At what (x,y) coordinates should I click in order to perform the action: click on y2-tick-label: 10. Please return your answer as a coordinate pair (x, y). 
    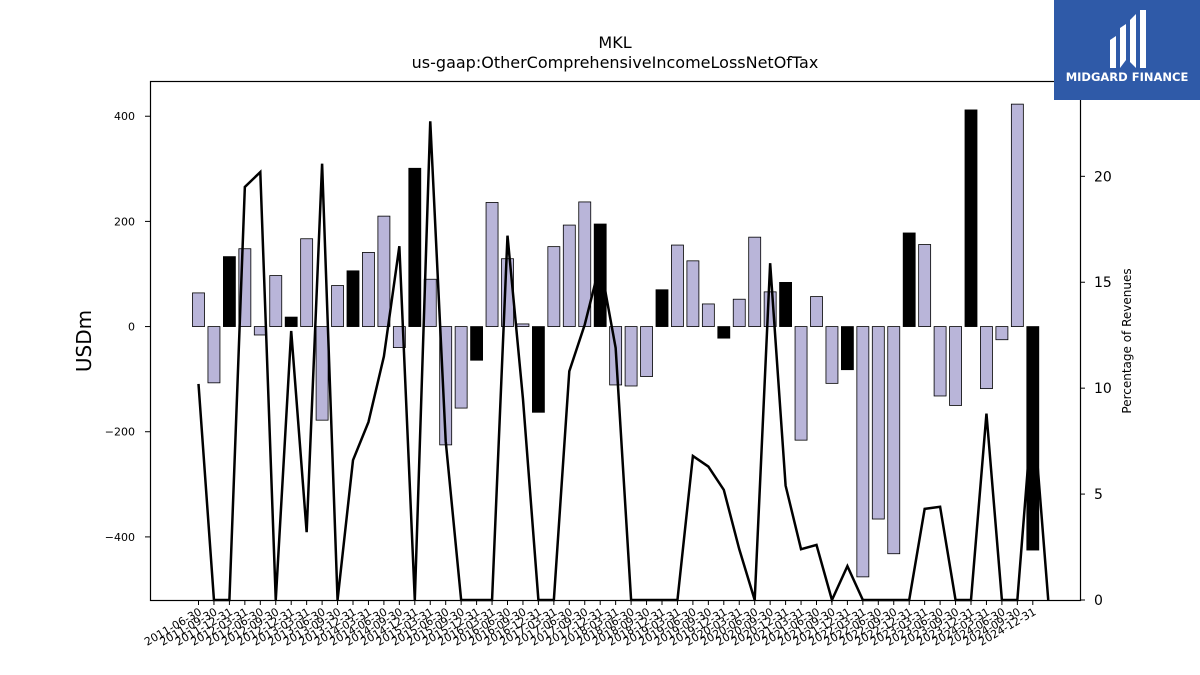
    Looking at the image, I should click on (1103, 389).